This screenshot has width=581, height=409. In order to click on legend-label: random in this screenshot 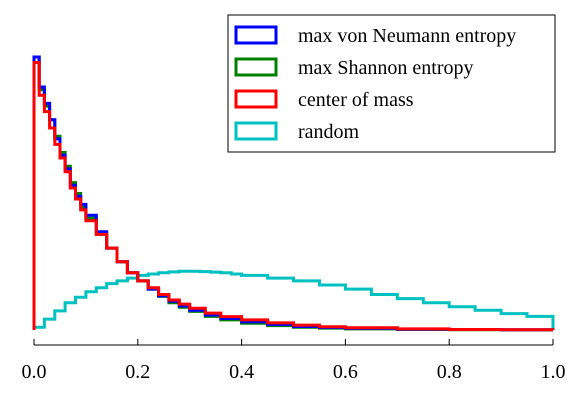, I will do `click(329, 132)`.